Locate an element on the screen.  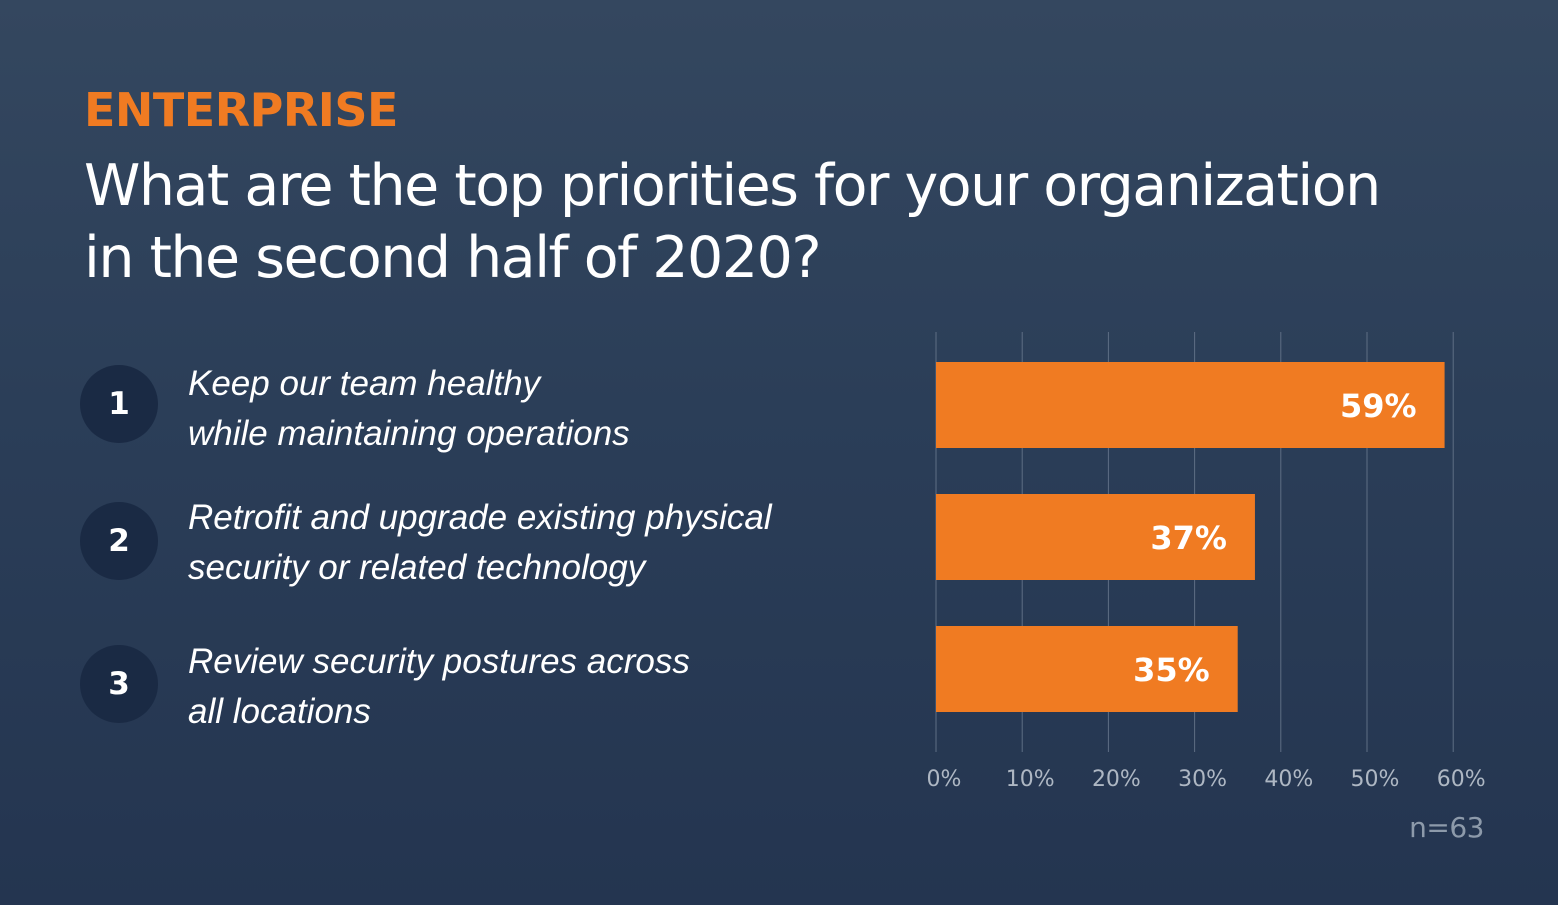
bar-value-label: 59% is located at coordinates (1378, 406).